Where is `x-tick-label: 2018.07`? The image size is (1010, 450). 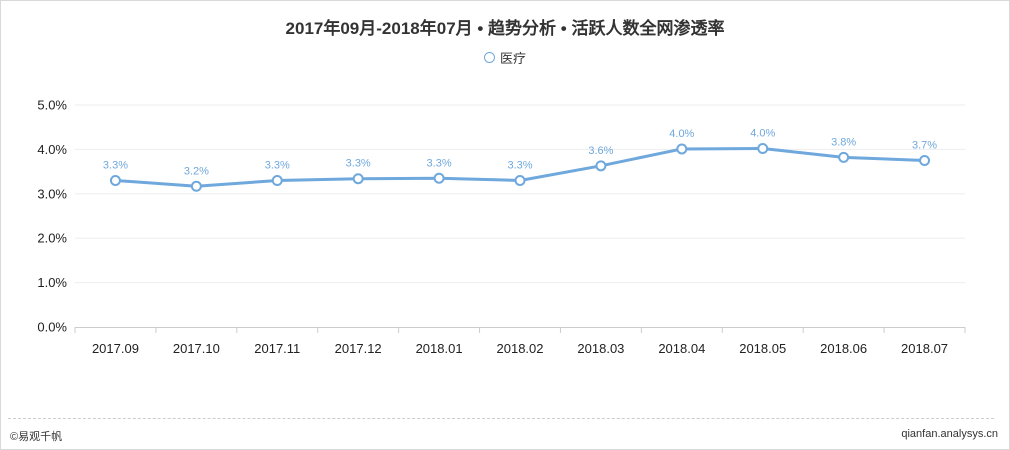 x-tick-label: 2018.07 is located at coordinates (924, 348).